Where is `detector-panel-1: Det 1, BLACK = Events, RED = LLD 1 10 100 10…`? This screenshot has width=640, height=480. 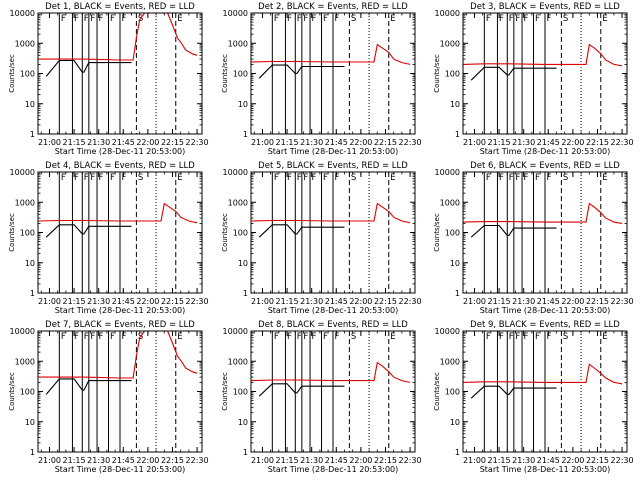
detector-panel-1: Det 1, BLACK = Events, RED = LLD 1 10 100 10… is located at coordinates (108, 79).